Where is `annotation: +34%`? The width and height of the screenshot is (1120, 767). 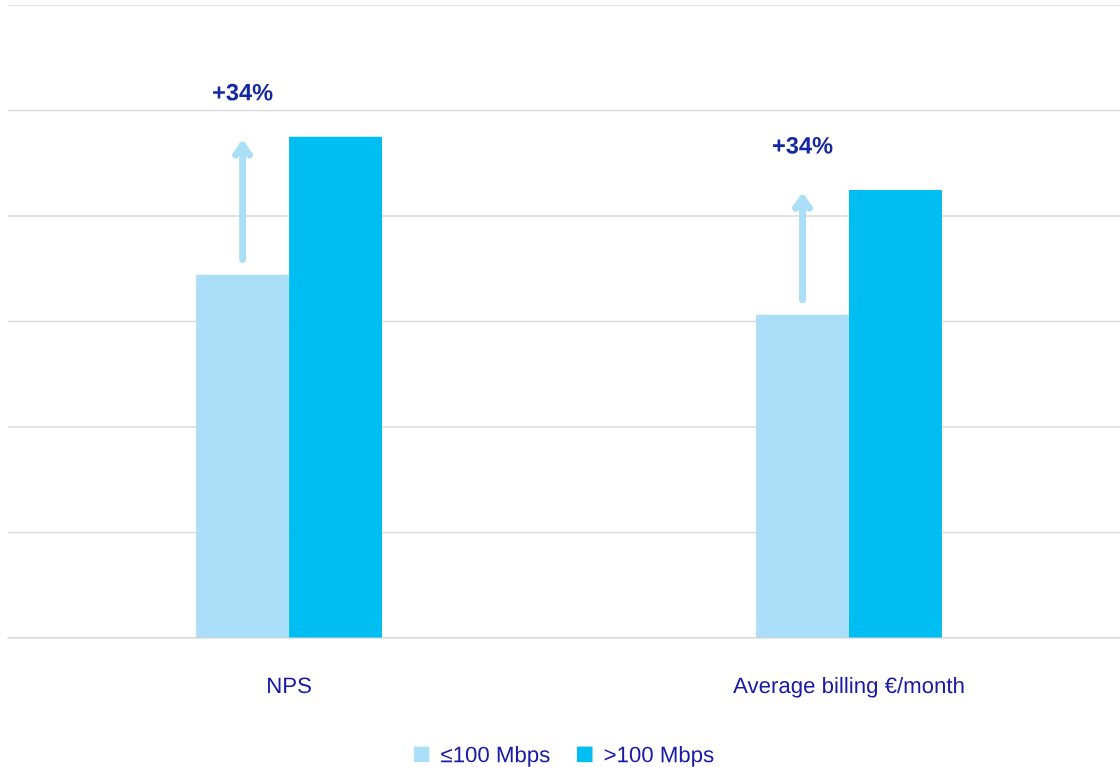 annotation: +34% is located at coordinates (803, 145).